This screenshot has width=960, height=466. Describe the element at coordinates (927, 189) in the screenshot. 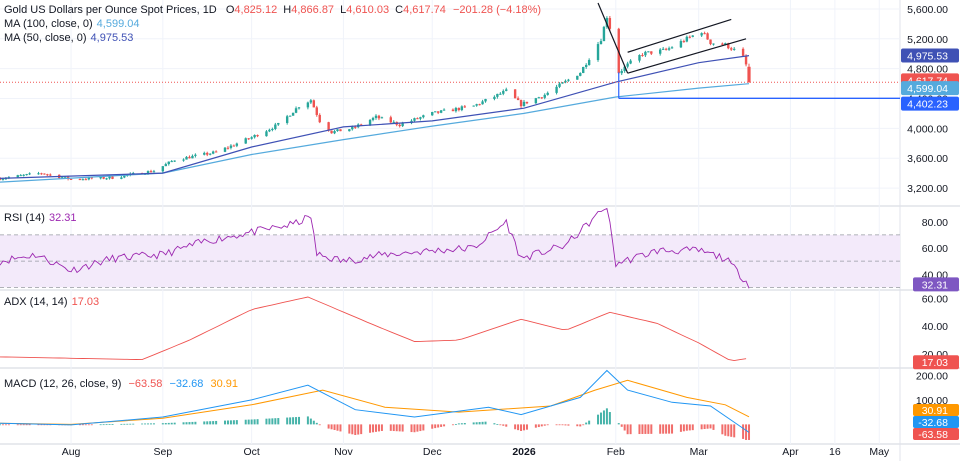

I see `price-tick-label: 3,200.00` at that location.